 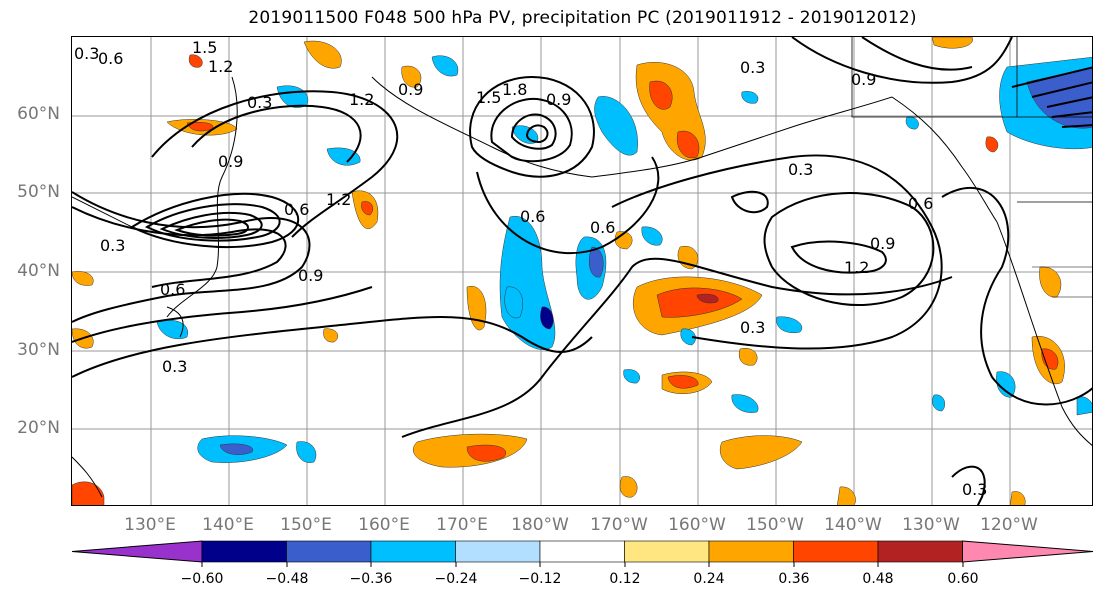 I want to click on colorbar-tick-label: 0.24, so click(x=709, y=579).